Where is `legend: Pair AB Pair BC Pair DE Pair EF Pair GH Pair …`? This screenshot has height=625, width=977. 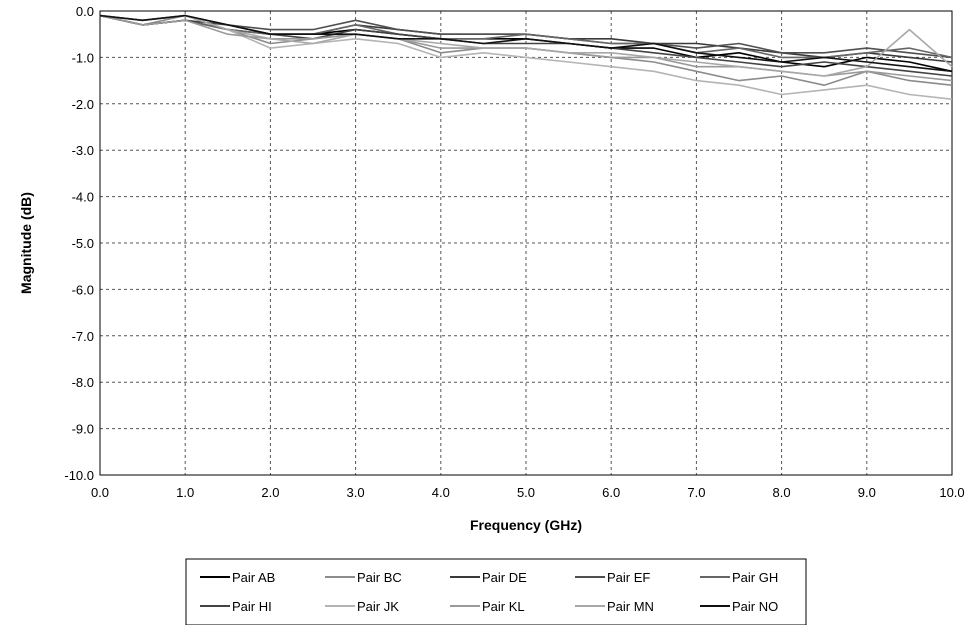 legend: Pair AB Pair BC Pair DE Pair EF Pair GH Pair … is located at coordinates (496, 591).